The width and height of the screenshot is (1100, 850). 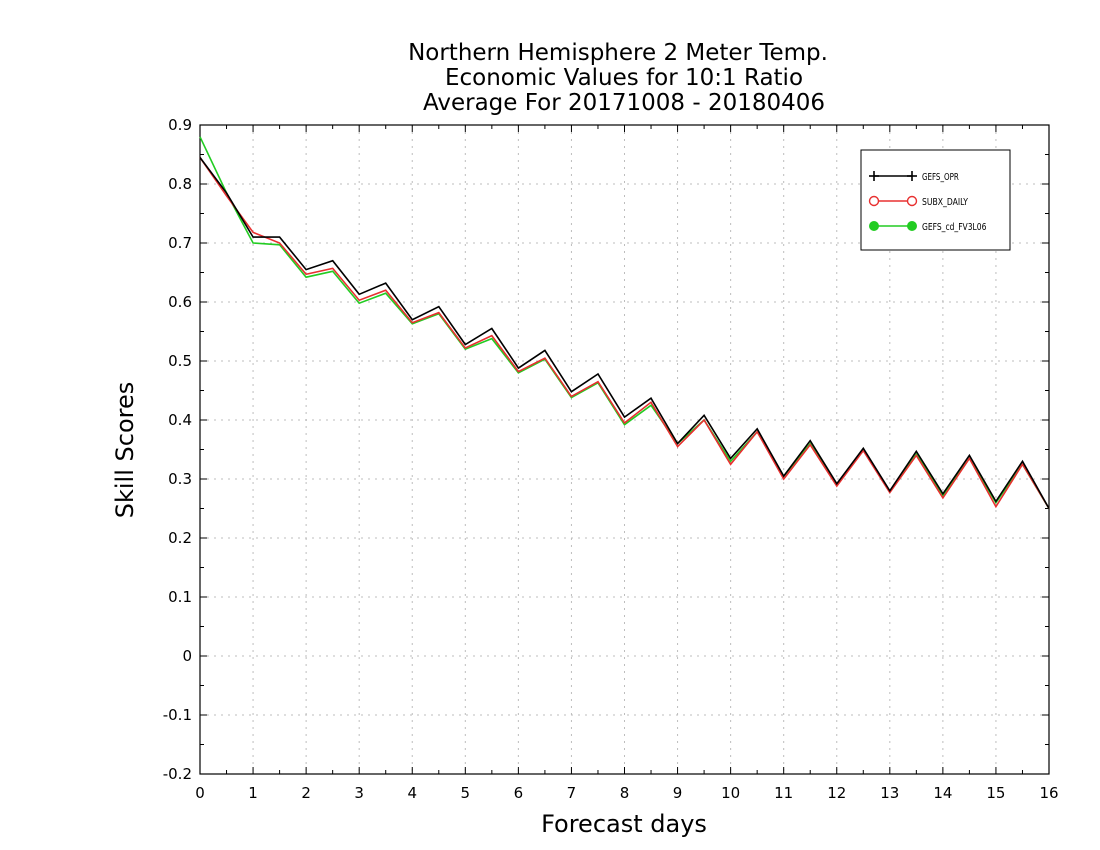 I want to click on x-tick-label: 14, so click(x=942, y=793).